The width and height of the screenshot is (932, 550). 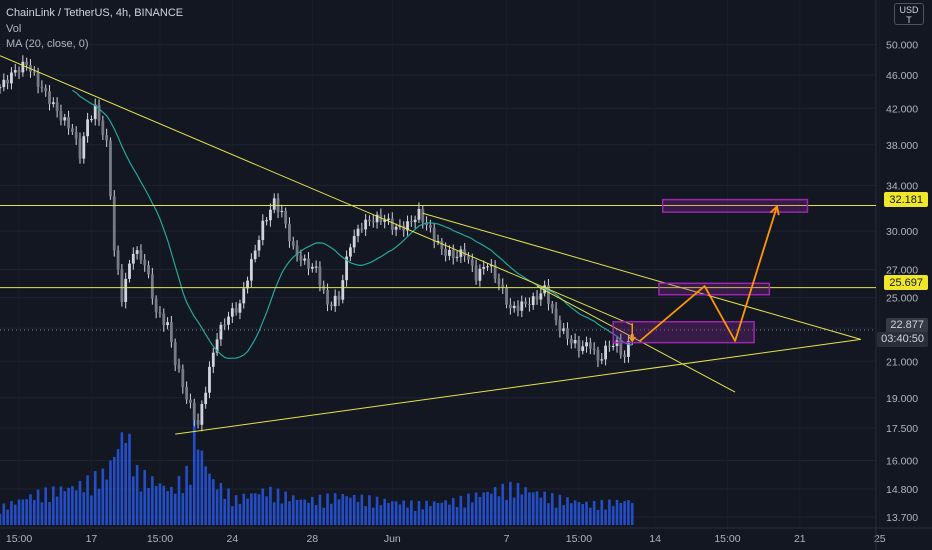 I want to click on y-tick-label-13: 14.800, so click(x=902, y=490).